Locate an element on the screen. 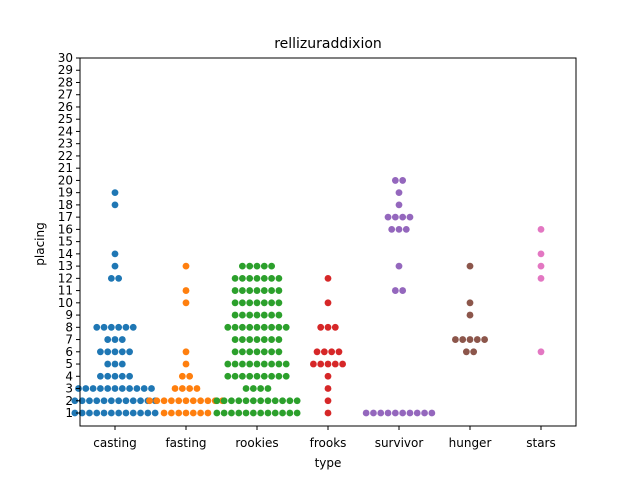 The width and height of the screenshot is (640, 480). x-tick-label-rookies: rookies is located at coordinates (256, 443).